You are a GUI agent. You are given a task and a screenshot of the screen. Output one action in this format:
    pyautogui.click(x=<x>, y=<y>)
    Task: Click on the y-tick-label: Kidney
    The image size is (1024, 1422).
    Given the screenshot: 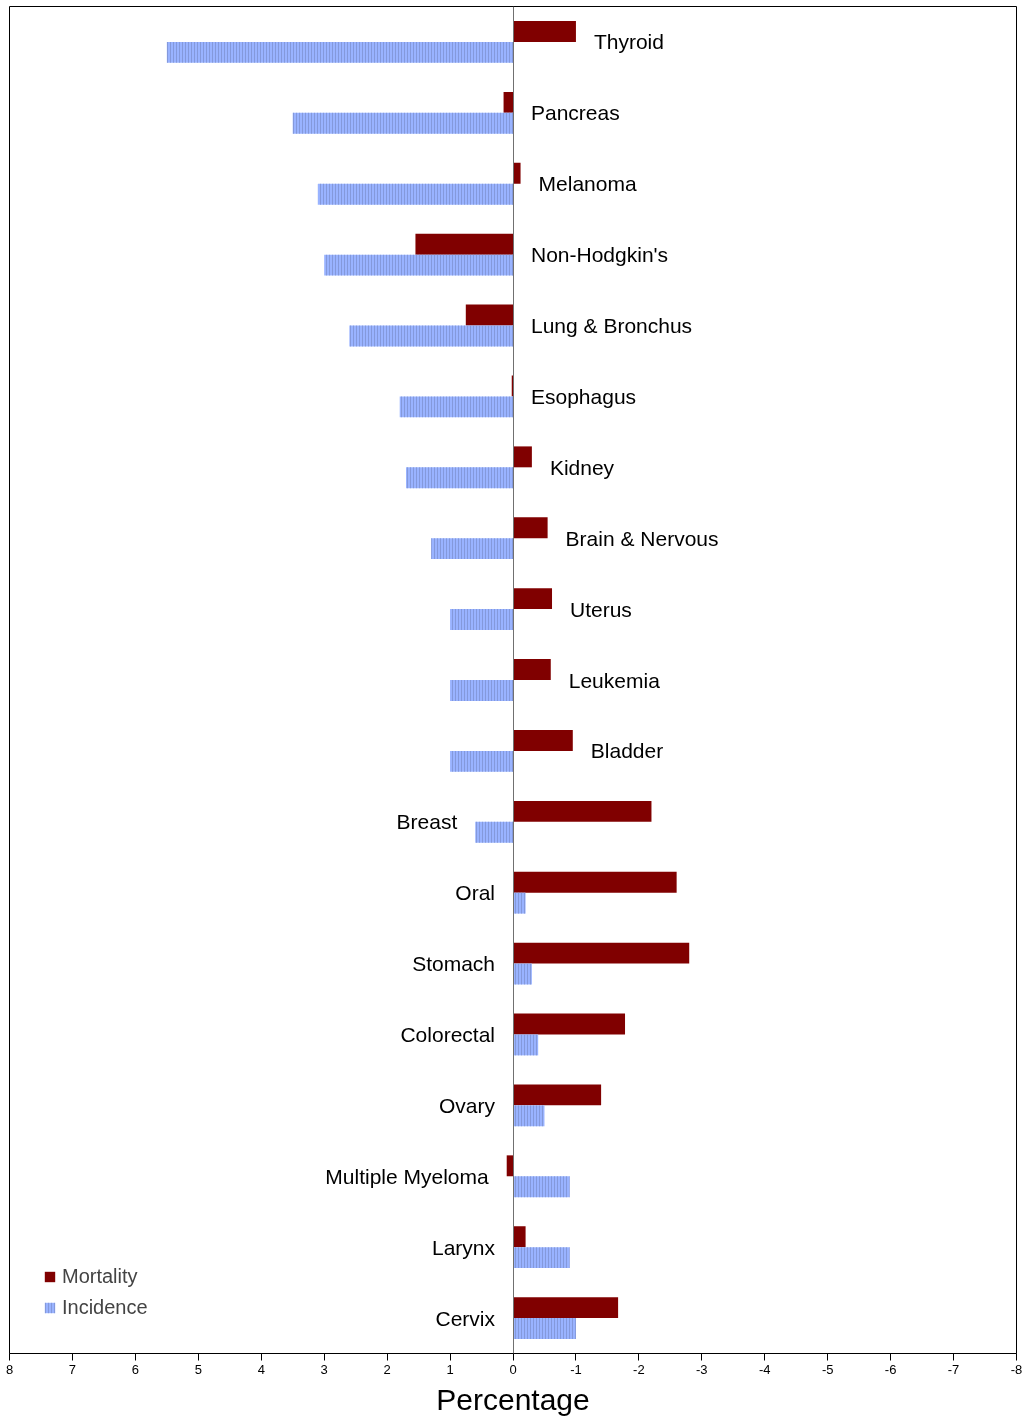 What is the action you would take?
    pyautogui.click(x=582, y=467)
    